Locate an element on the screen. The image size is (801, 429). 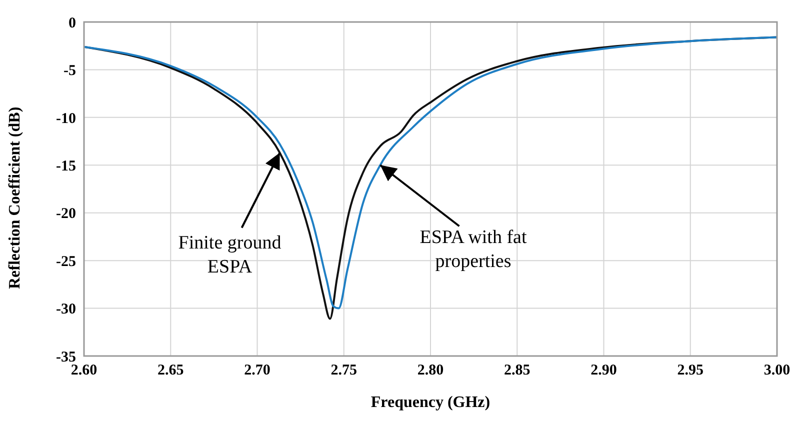
annotation: Finite ground ESPA is located at coordinates (230, 255).